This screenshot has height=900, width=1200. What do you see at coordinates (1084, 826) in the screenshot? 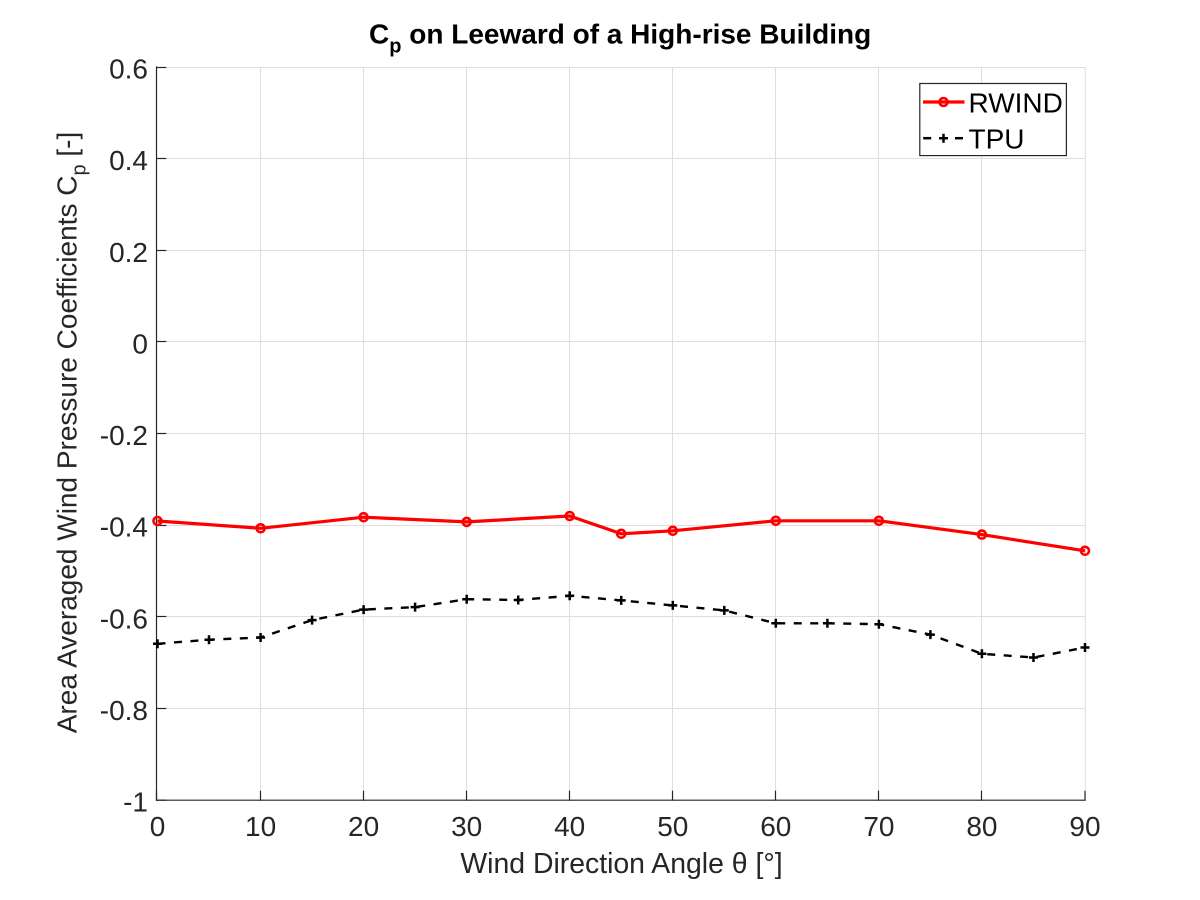
I see `svg-text: 90` at bounding box center [1084, 826].